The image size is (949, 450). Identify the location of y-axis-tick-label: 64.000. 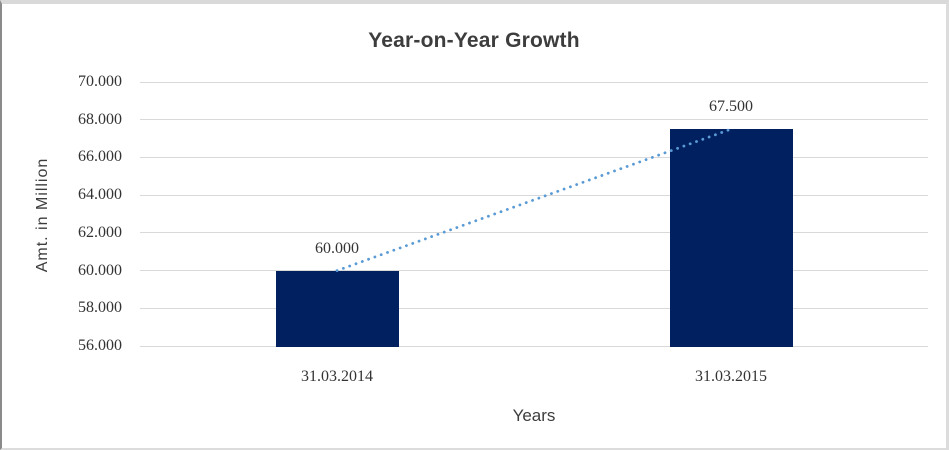
(100, 195).